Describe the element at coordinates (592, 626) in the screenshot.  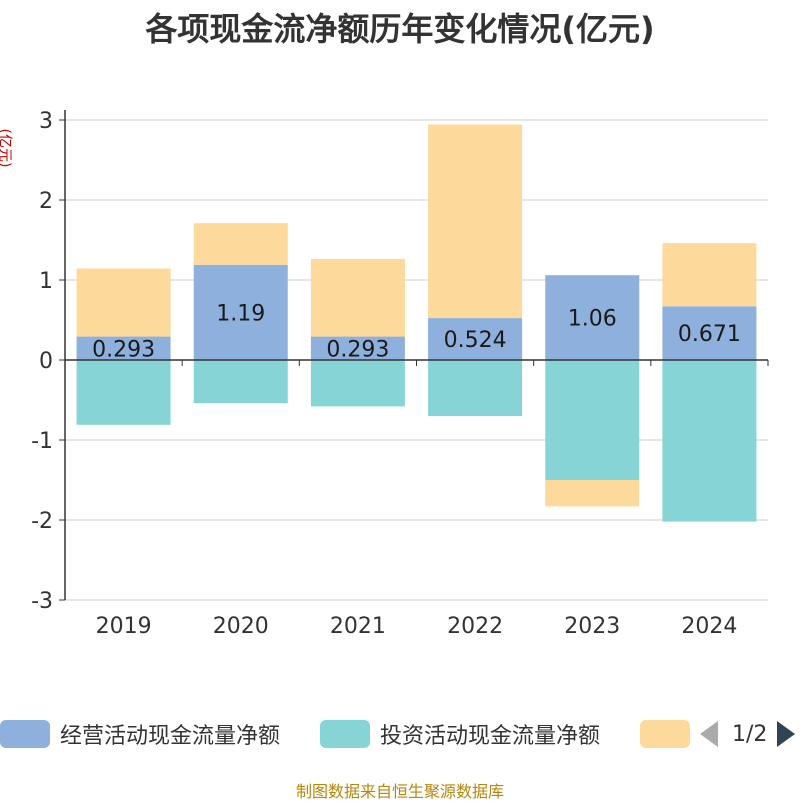
I see `x-tick-label: 2023` at that location.